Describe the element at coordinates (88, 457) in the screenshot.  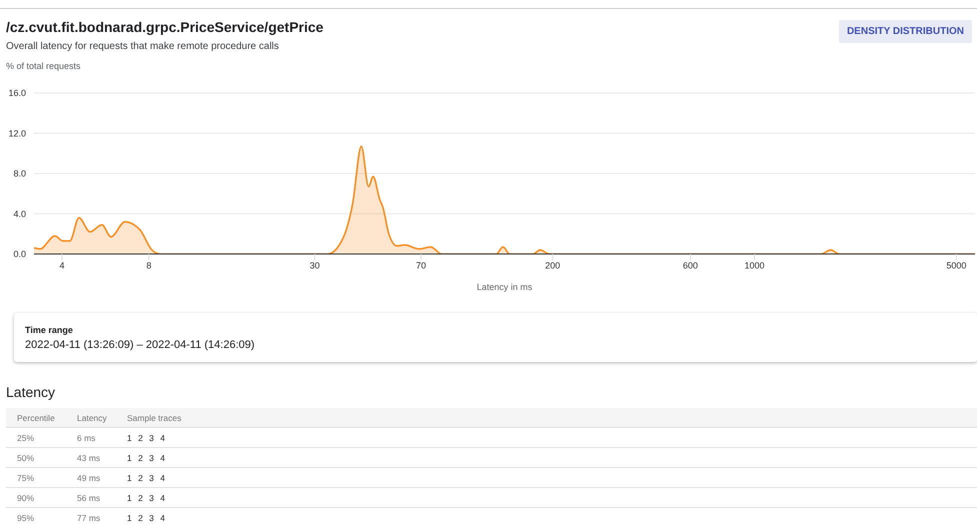
I see `text: 43 ms` at that location.